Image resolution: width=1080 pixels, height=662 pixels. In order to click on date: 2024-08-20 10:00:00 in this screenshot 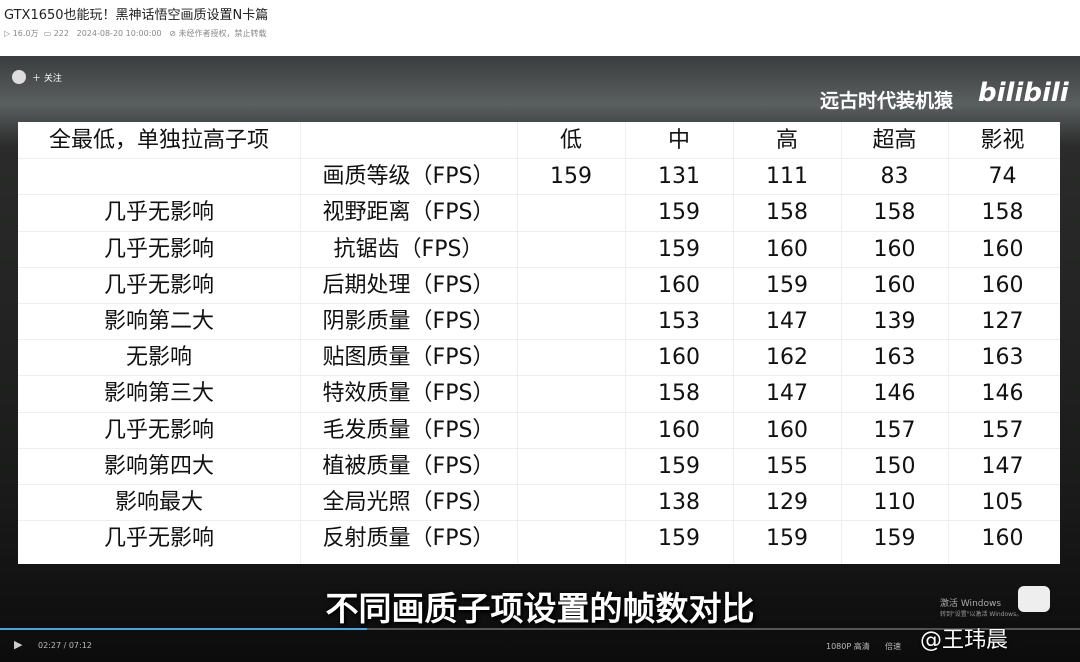, I will do `click(119, 33)`.